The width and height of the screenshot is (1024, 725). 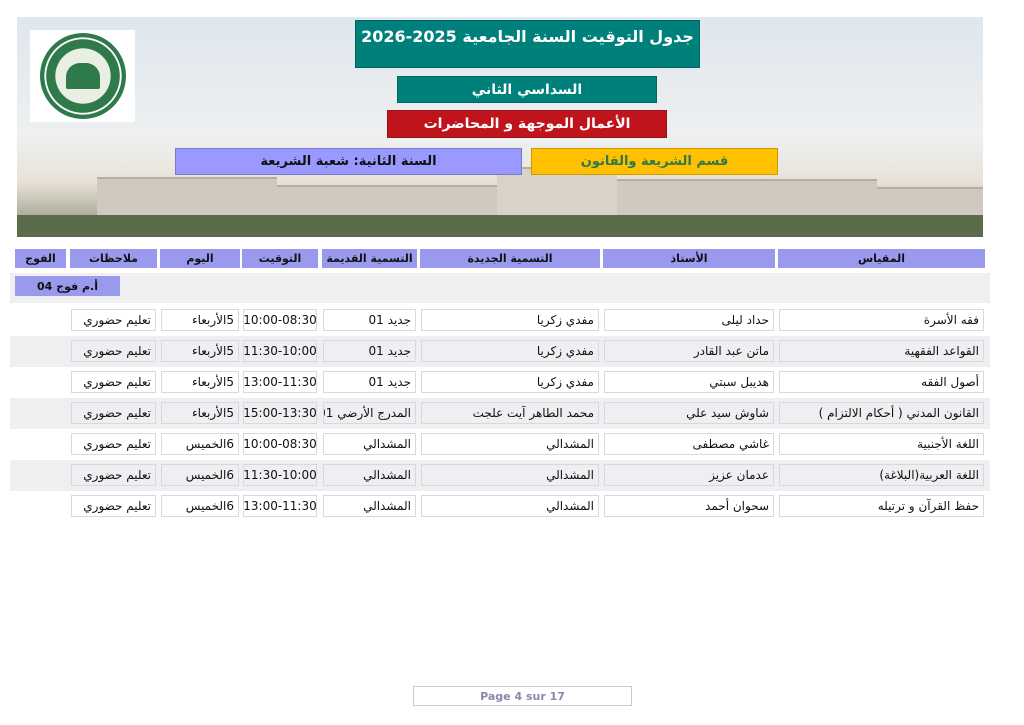 What do you see at coordinates (113, 258) in the screenshot?
I see `column-header: ملاحظات` at bounding box center [113, 258].